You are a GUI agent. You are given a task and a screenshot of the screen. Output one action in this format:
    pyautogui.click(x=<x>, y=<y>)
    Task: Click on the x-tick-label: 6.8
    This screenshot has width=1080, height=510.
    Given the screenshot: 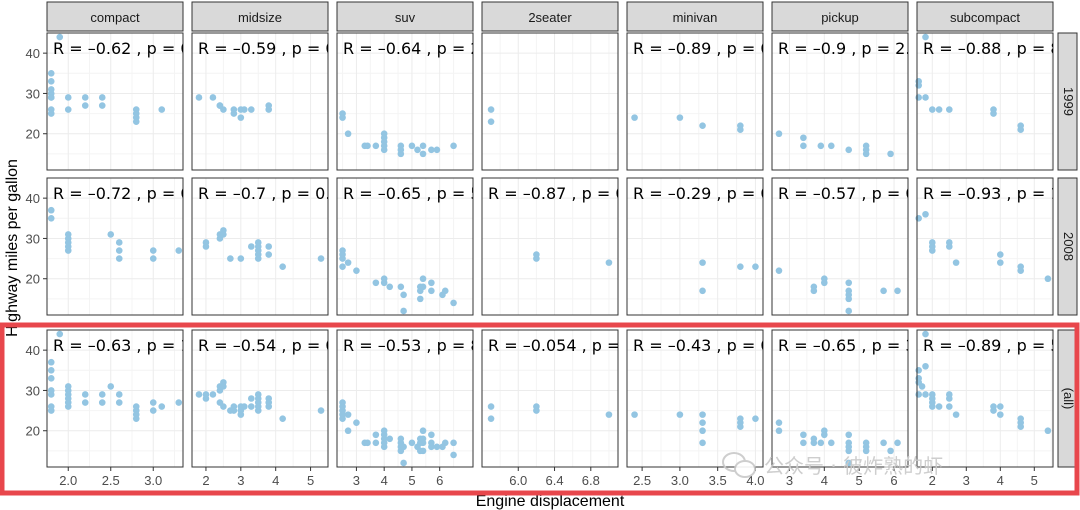 What is the action you would take?
    pyautogui.click(x=591, y=480)
    